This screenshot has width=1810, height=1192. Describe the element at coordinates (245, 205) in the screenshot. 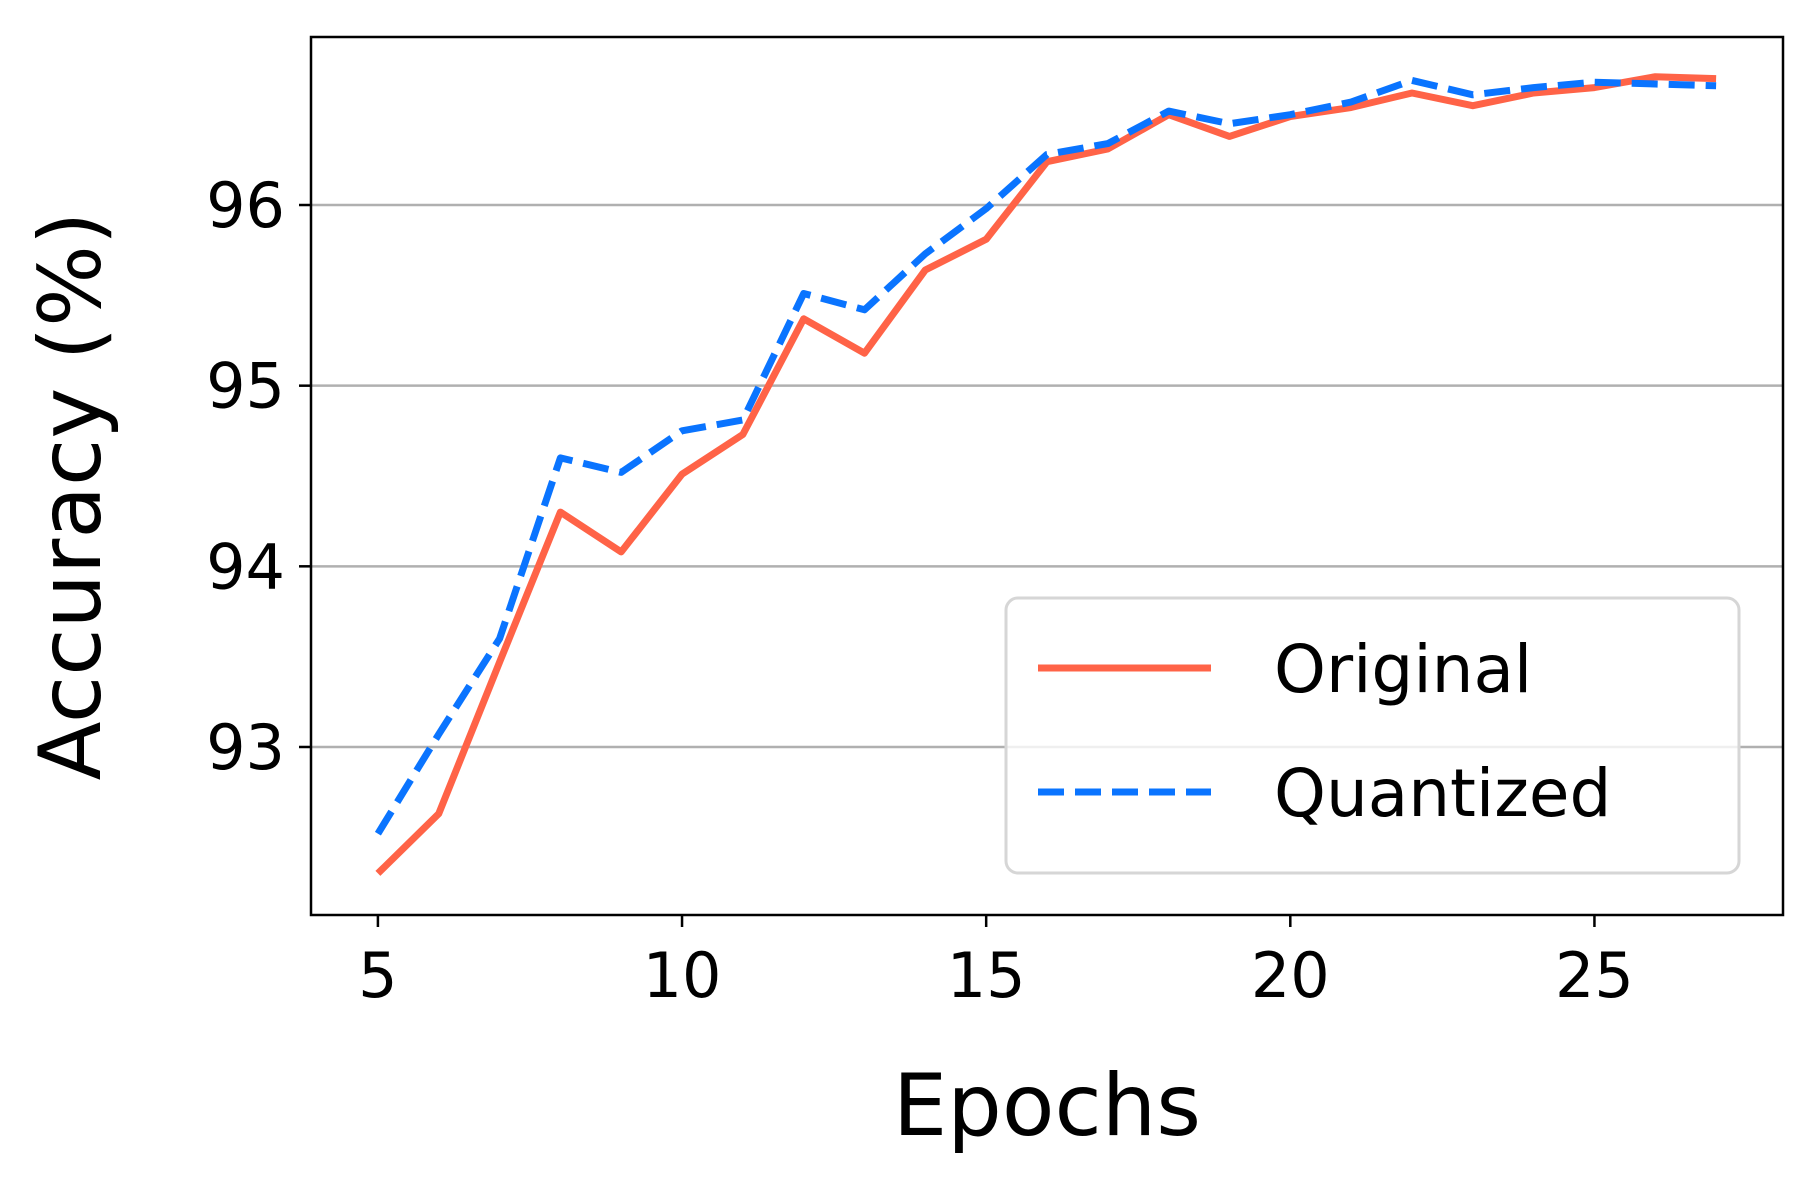

I see `y-tick-label-96: 96` at that location.